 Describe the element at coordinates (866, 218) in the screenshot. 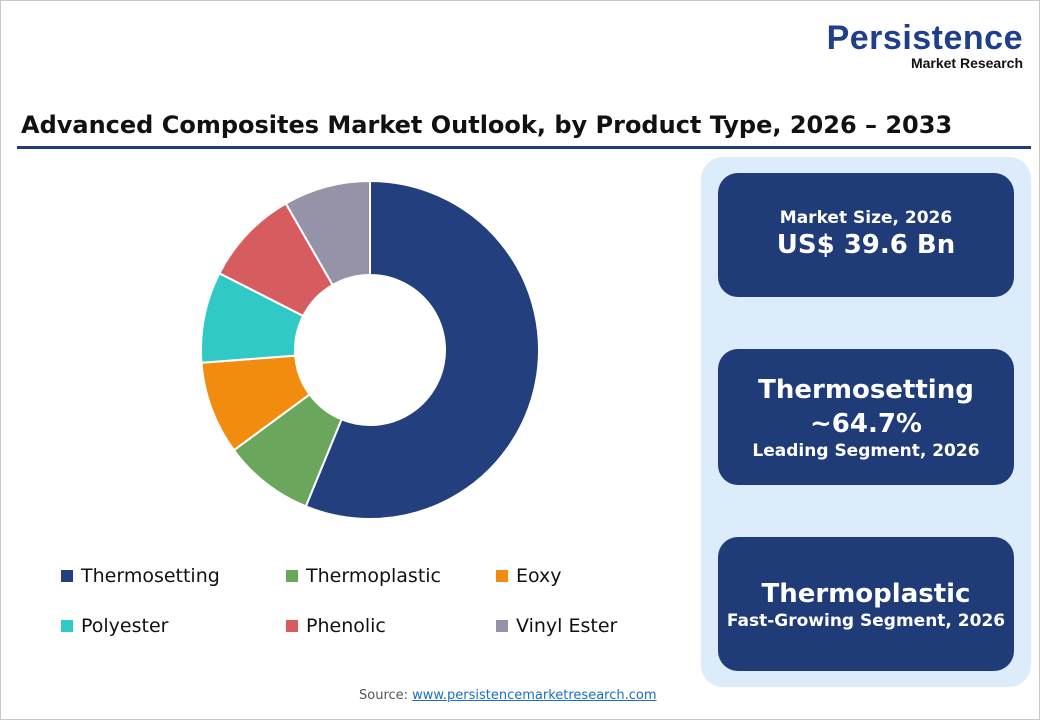

I see `card-label: Market Size, 2026` at that location.